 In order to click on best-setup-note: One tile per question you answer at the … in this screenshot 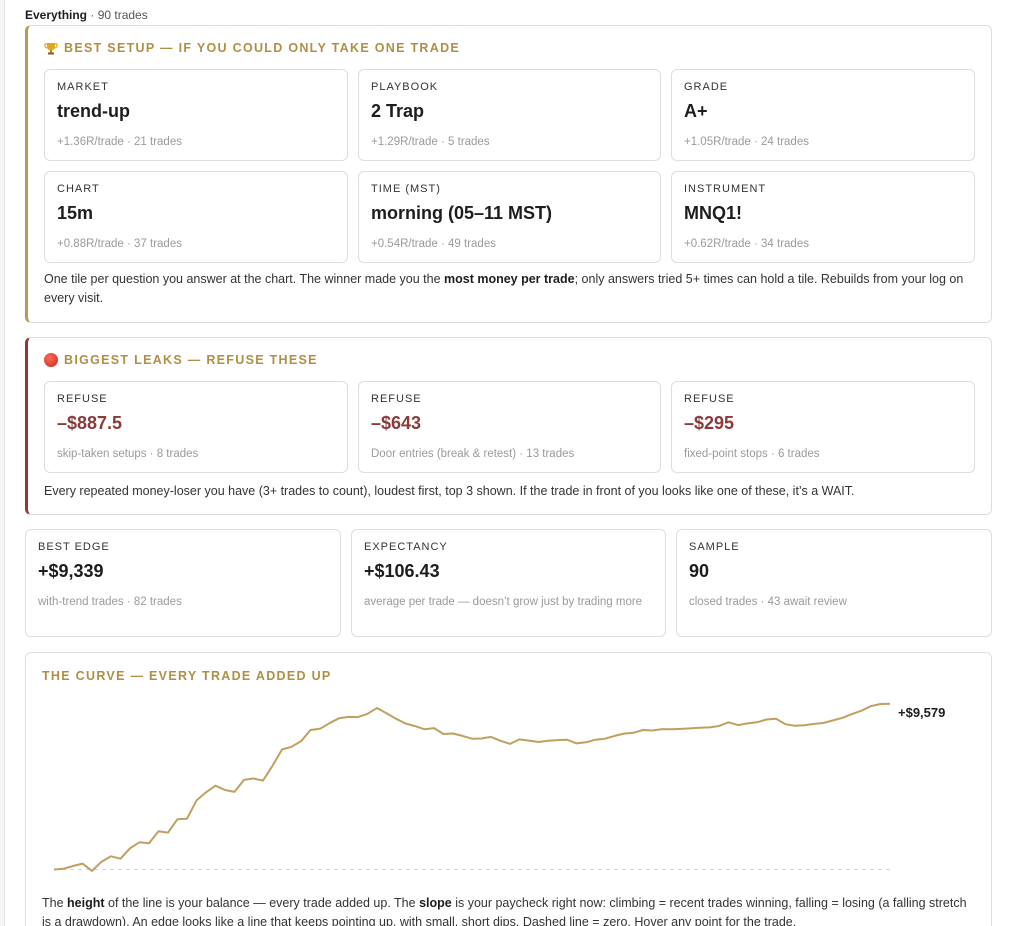, I will do `click(509, 289)`.